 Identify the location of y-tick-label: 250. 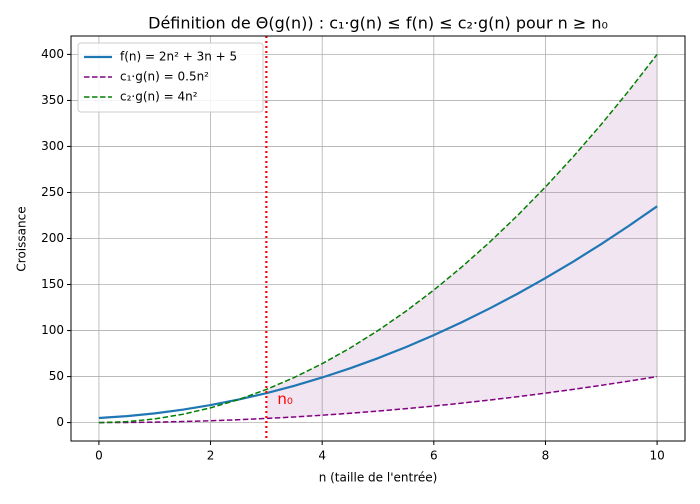
(52, 192).